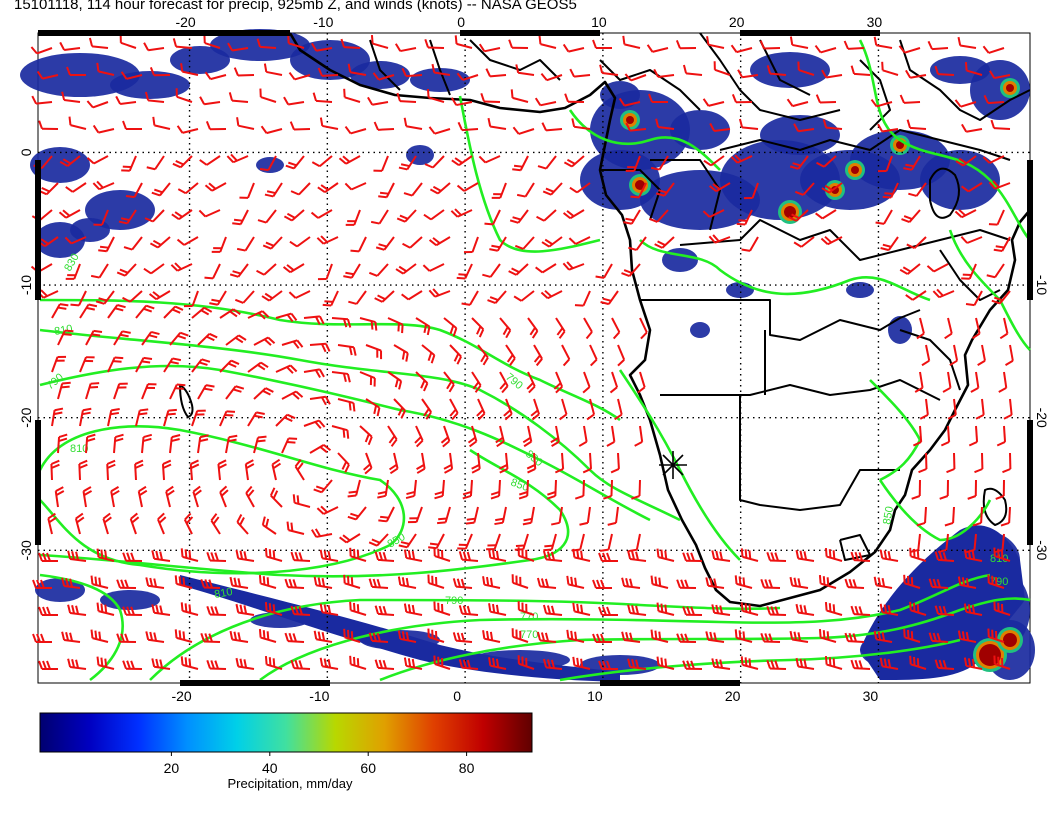 Image resolution: width=1056 pixels, height=816 pixels. What do you see at coordinates (26, 152) in the screenshot?
I see `lat-tick-left: 0` at bounding box center [26, 152].